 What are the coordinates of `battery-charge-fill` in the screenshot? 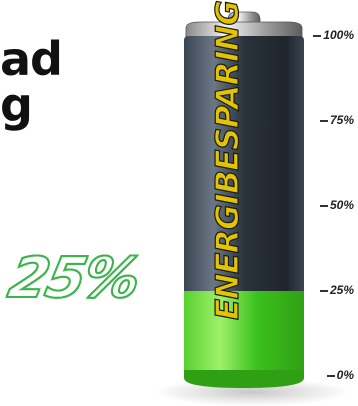 It's located at (244, 333).